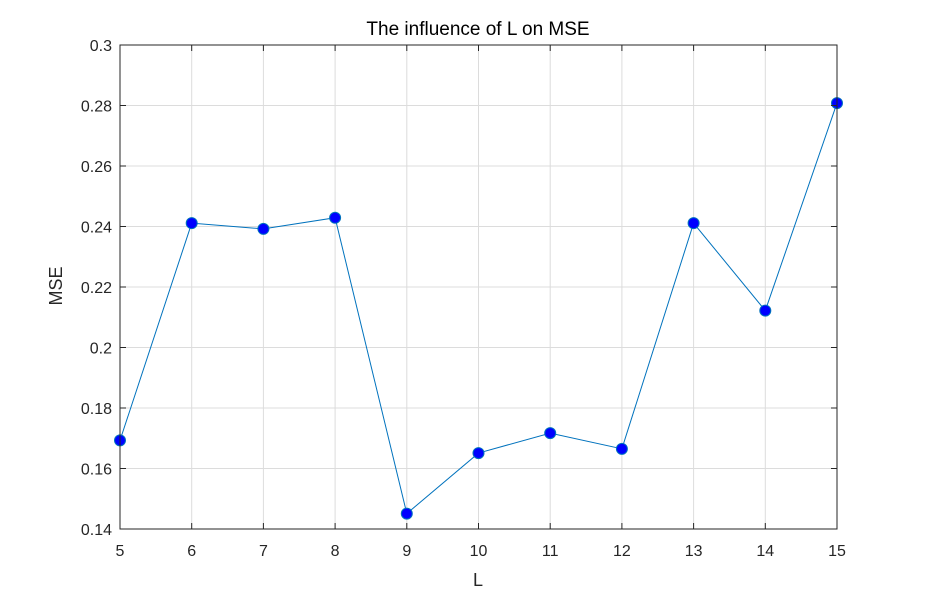 The width and height of the screenshot is (926, 594). What do you see at coordinates (478, 580) in the screenshot?
I see `x-axis-label: L` at bounding box center [478, 580].